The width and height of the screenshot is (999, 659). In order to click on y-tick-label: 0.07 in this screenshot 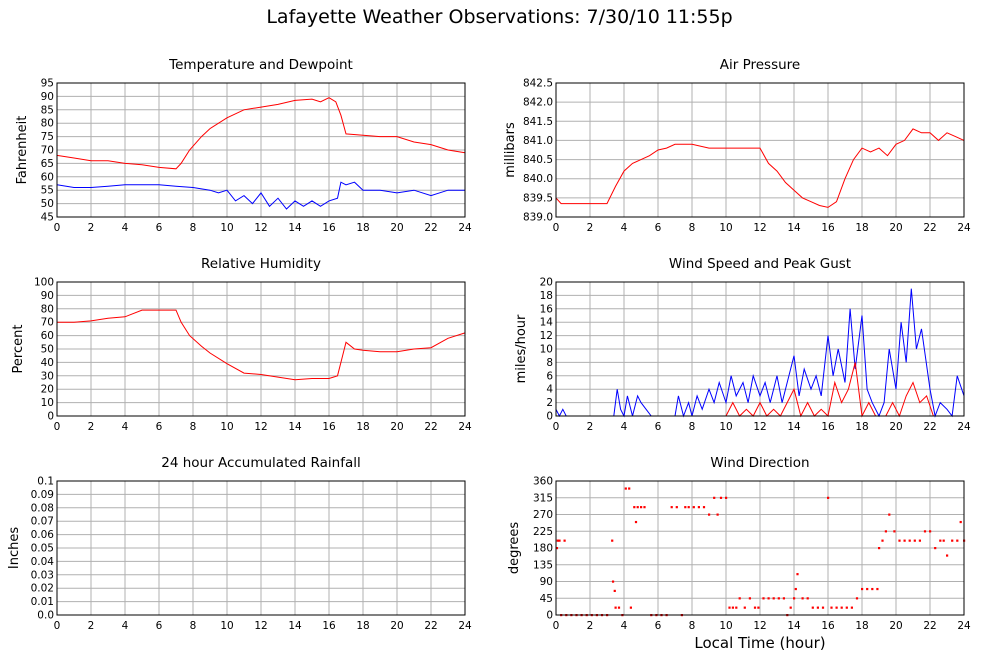, I will do `click(42, 522)`.